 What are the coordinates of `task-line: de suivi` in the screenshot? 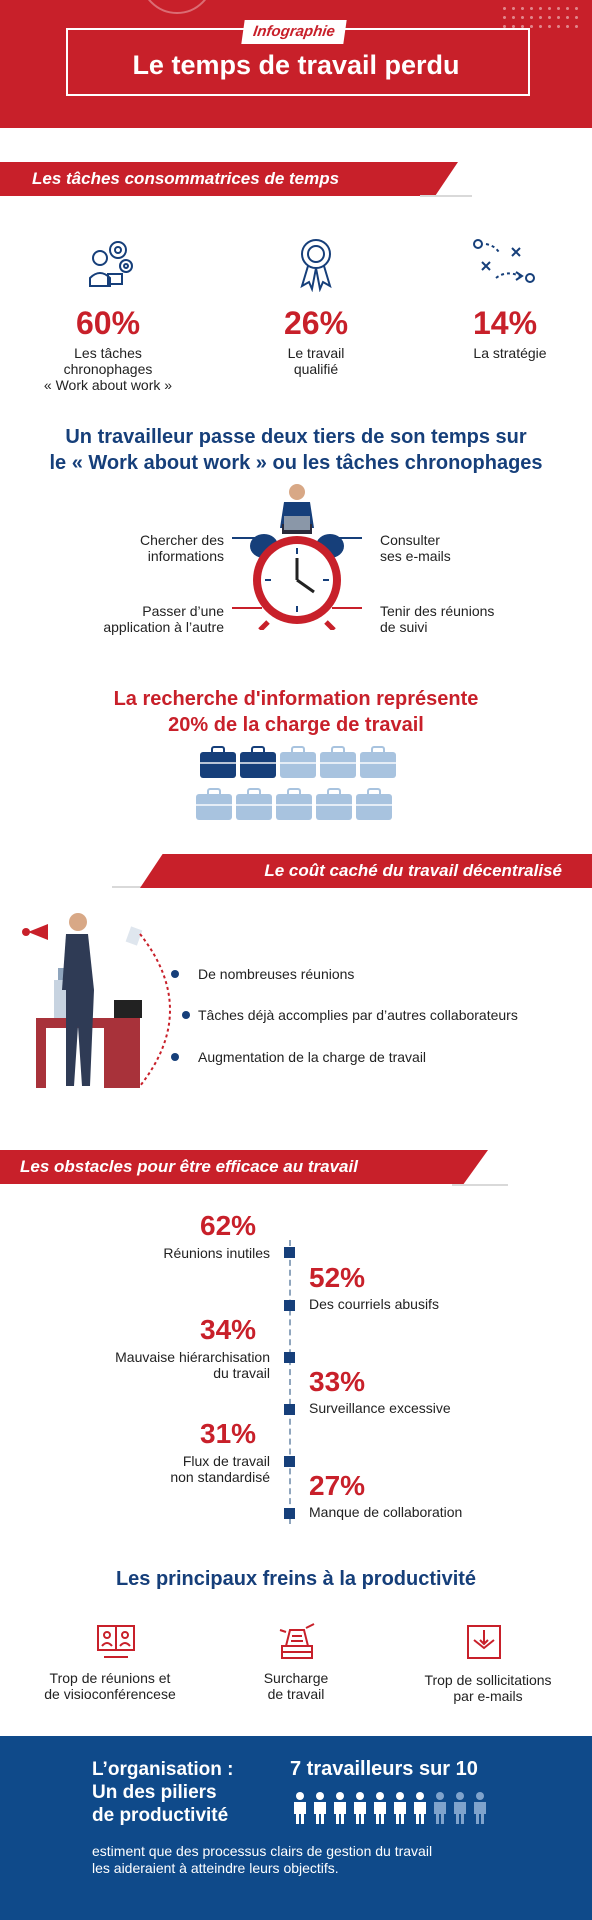 It's located at (404, 627).